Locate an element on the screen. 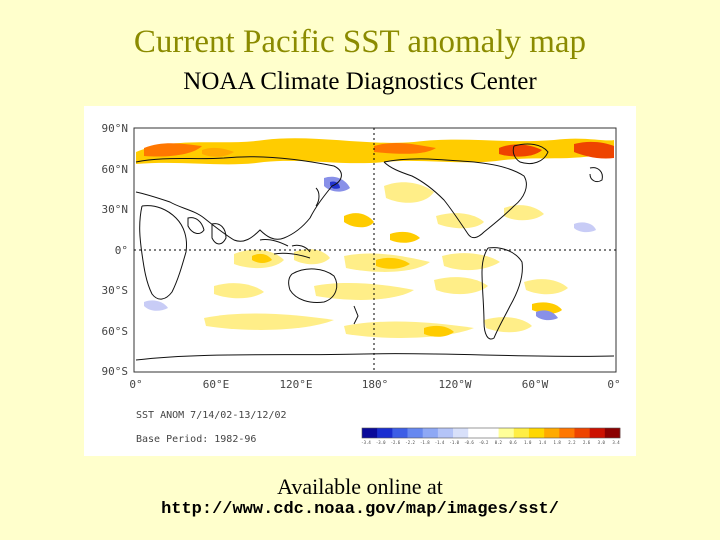 This screenshot has width=720, height=540. colorbar-tick-label: -0.2 is located at coordinates (484, 442).